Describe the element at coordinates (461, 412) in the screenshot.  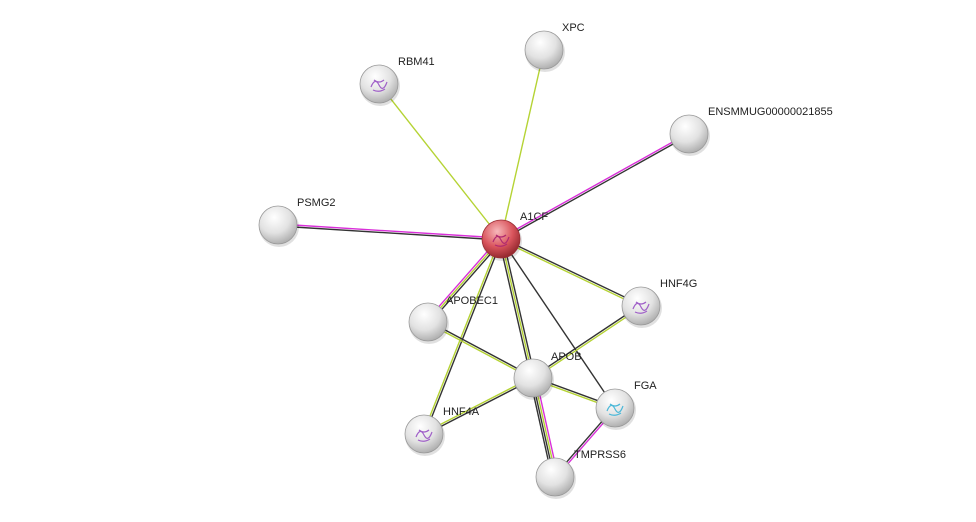
I see `node-label: HNF4A` at that location.